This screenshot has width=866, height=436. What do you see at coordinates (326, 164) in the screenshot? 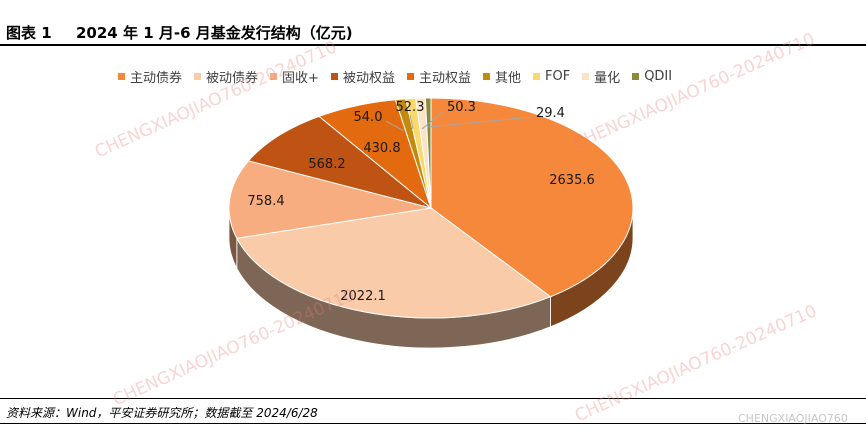
I see `data-label: 568.2` at bounding box center [326, 164].